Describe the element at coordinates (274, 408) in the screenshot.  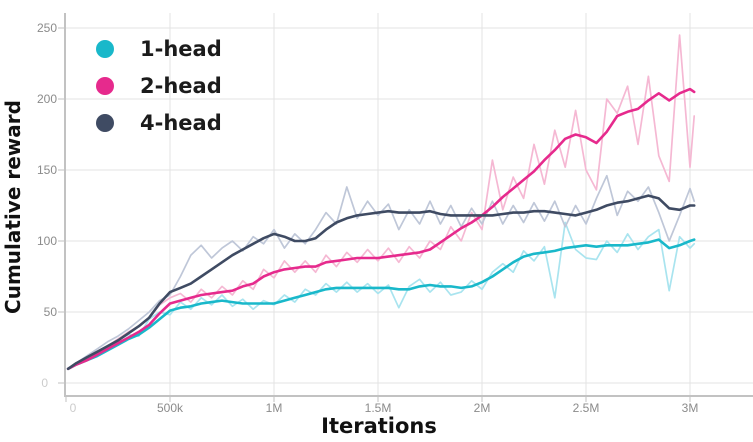
I see `x-tick-label: 1M` at that location.